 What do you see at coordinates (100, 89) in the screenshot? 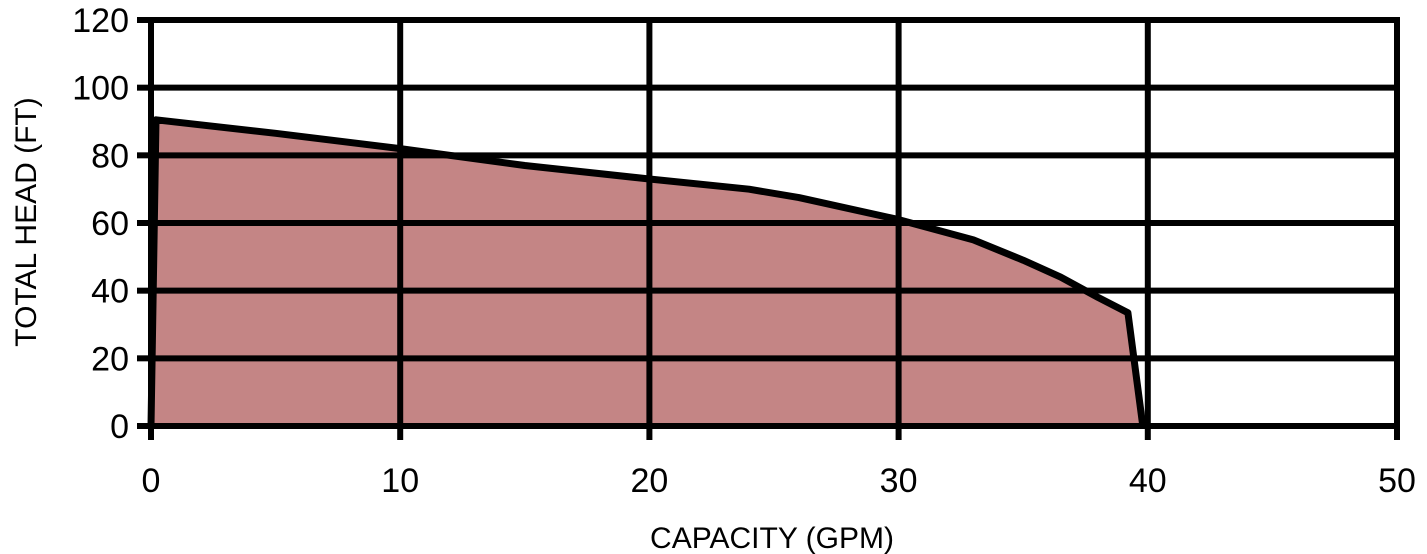
I see `y-tick-label-100: 100` at bounding box center [100, 89].